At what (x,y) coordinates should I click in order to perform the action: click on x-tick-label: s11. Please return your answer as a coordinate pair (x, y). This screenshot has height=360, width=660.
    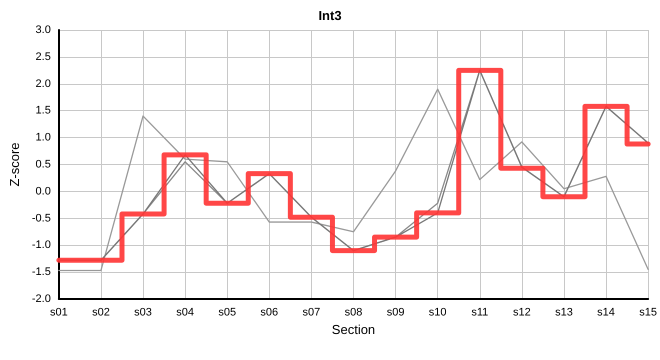
    Looking at the image, I should click on (479, 312).